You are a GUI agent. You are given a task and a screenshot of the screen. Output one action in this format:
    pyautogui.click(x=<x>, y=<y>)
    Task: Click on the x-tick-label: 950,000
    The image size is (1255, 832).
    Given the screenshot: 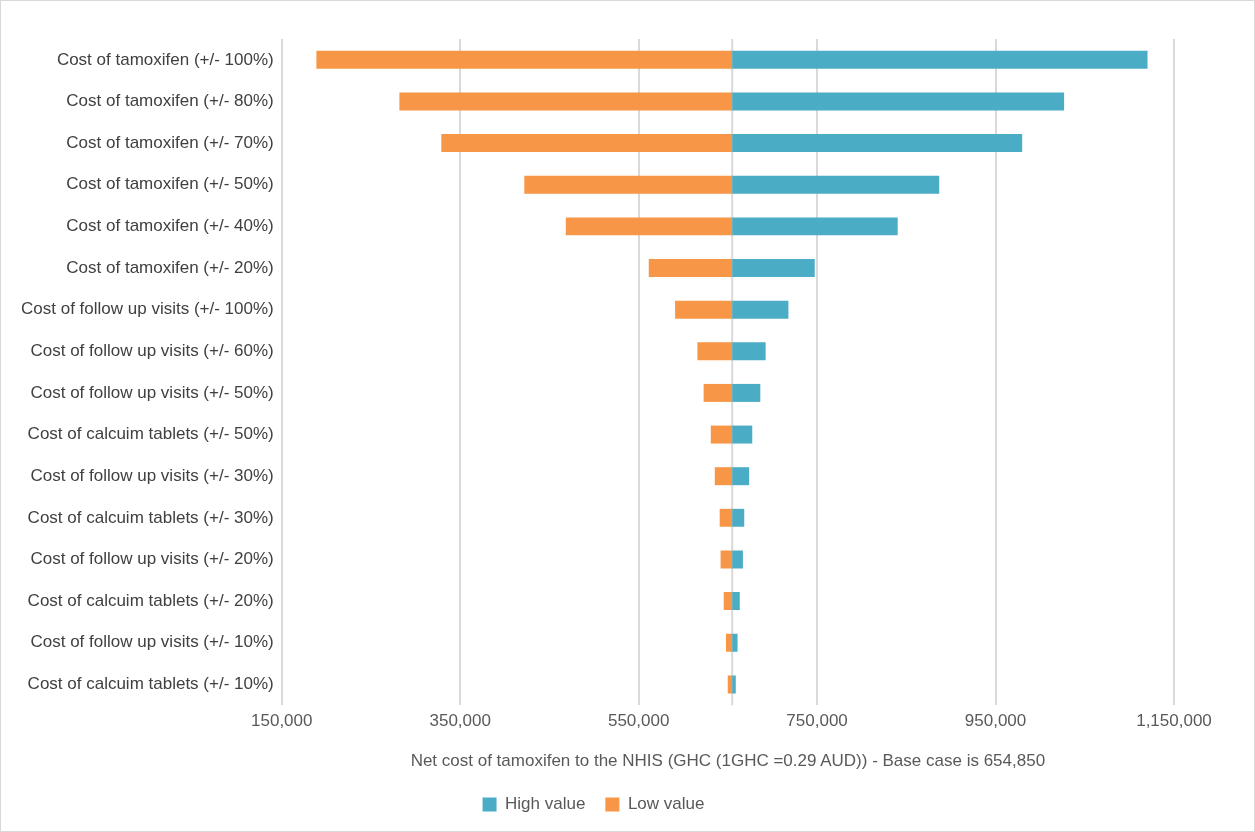 What is the action you would take?
    pyautogui.click(x=995, y=721)
    